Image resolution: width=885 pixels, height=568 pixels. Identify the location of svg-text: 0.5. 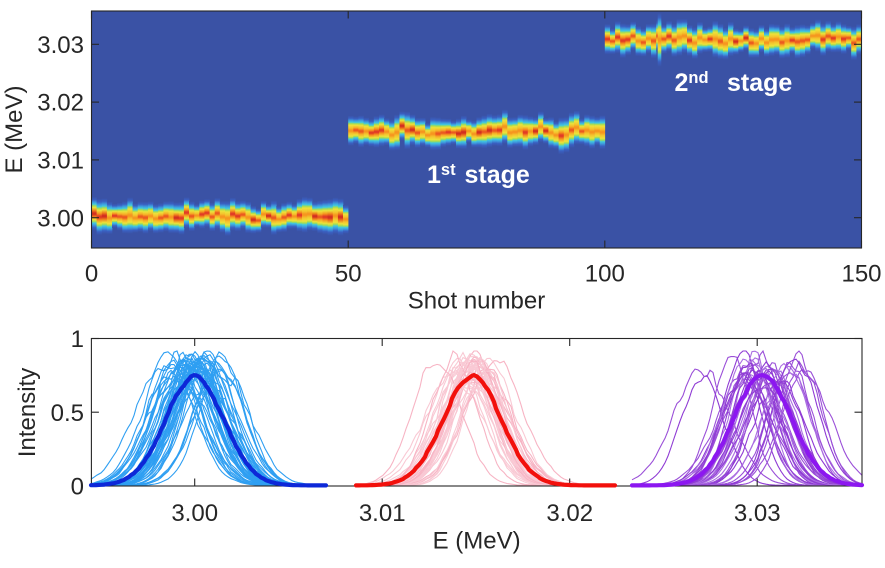
(67, 413).